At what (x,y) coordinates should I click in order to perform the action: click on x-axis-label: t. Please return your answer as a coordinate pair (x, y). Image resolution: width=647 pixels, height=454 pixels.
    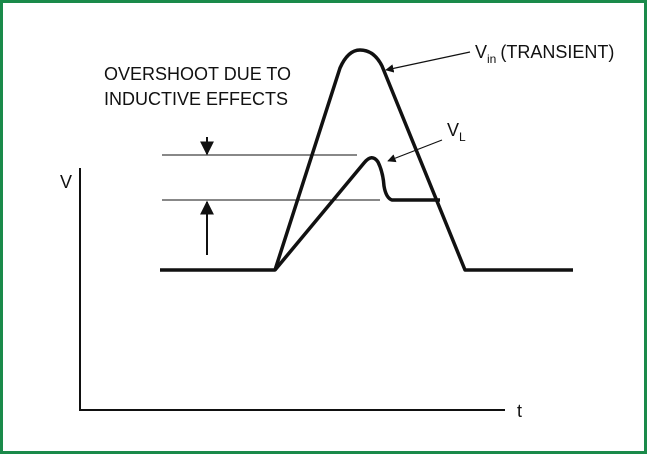
    Looking at the image, I should click on (519, 411).